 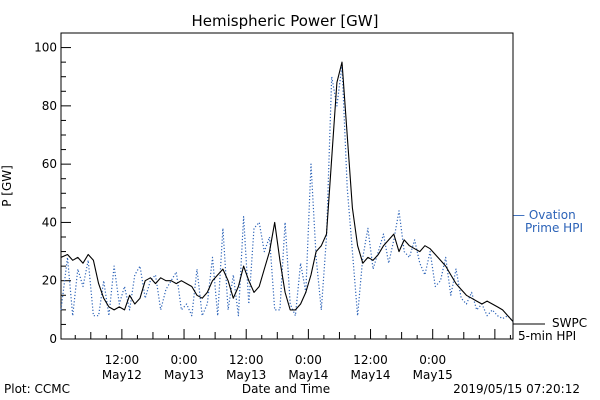 I want to click on legend-ovation-line1: — Ovation, so click(x=544, y=215).